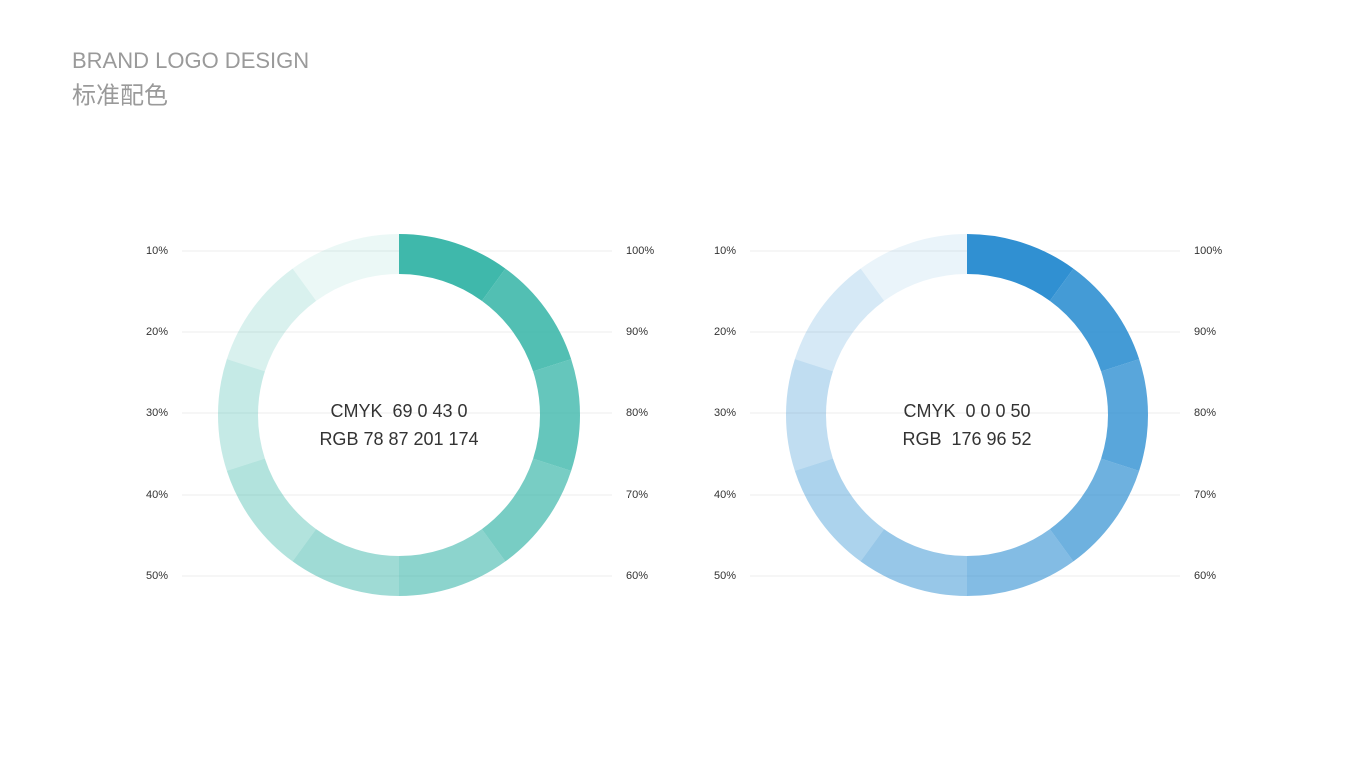 The image size is (1366, 769). I want to click on title: BRAND LOGO DESIGN, so click(190, 60).